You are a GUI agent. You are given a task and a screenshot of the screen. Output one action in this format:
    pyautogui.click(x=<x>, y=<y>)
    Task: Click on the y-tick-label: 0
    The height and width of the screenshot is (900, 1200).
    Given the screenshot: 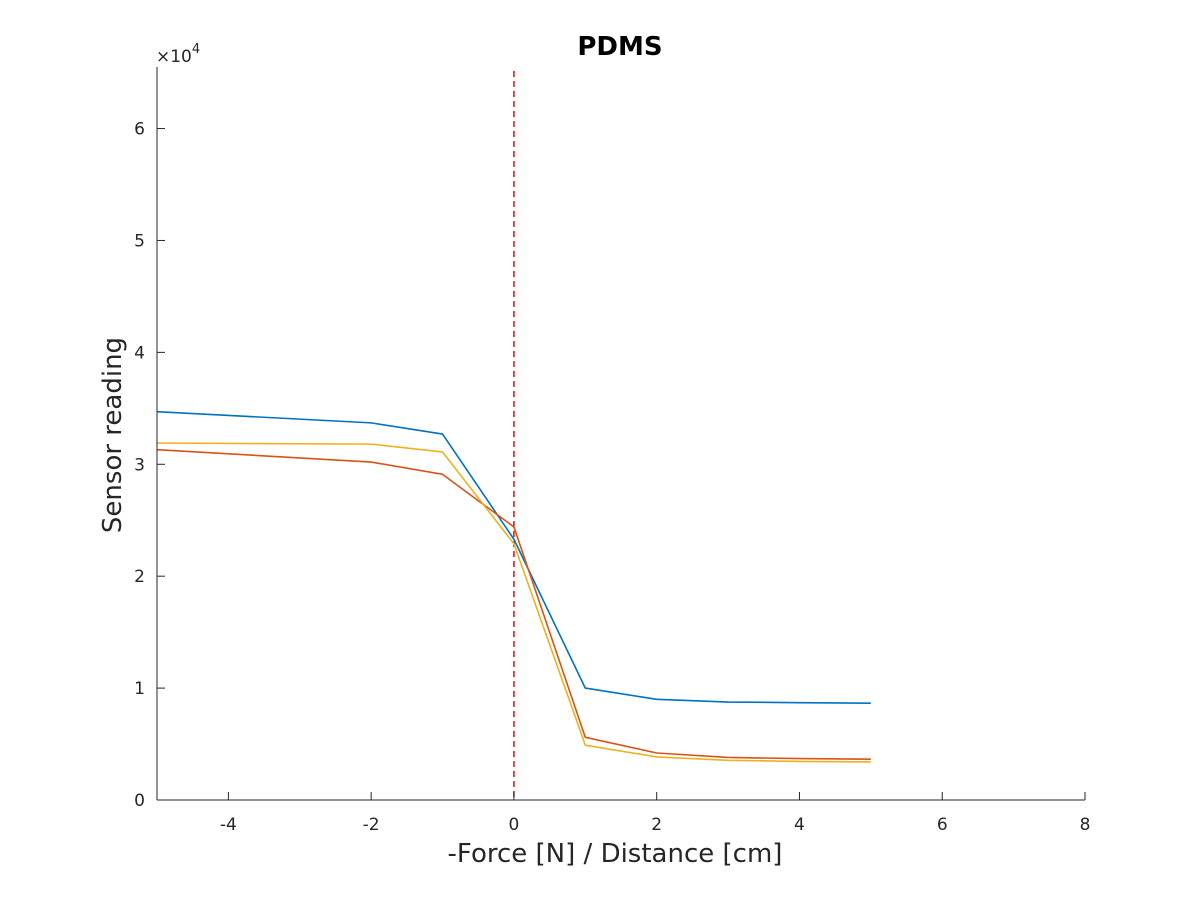 What is the action you would take?
    pyautogui.click(x=139, y=801)
    